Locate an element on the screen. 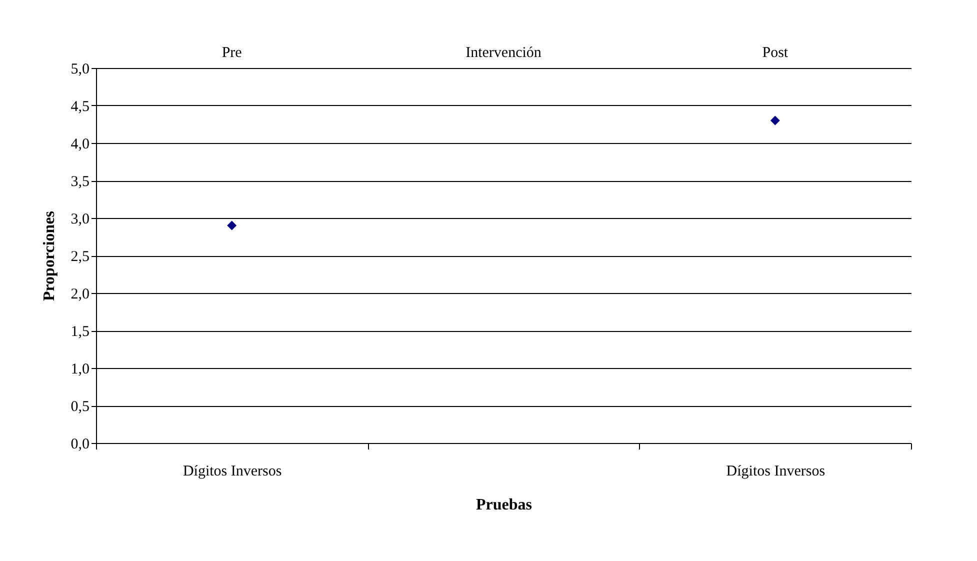 The height and width of the screenshot is (561, 977). y-tick-label: 0,5 is located at coordinates (80, 407).